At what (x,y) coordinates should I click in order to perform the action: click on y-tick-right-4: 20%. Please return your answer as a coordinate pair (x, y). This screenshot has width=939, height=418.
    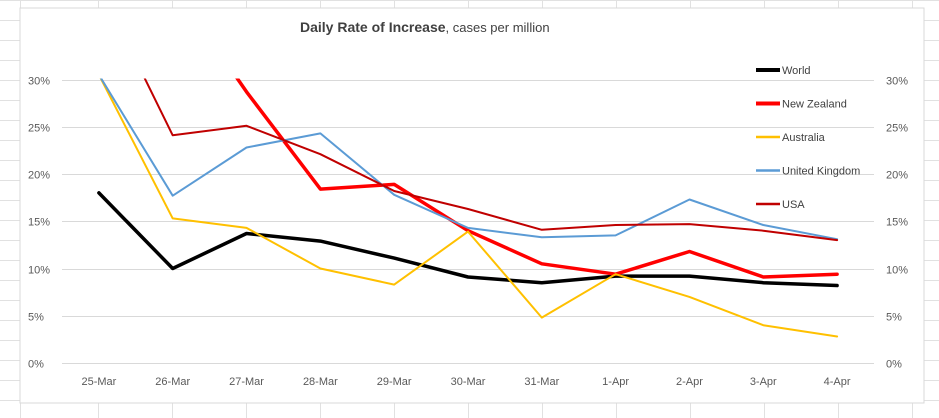
    Looking at the image, I should click on (897, 176).